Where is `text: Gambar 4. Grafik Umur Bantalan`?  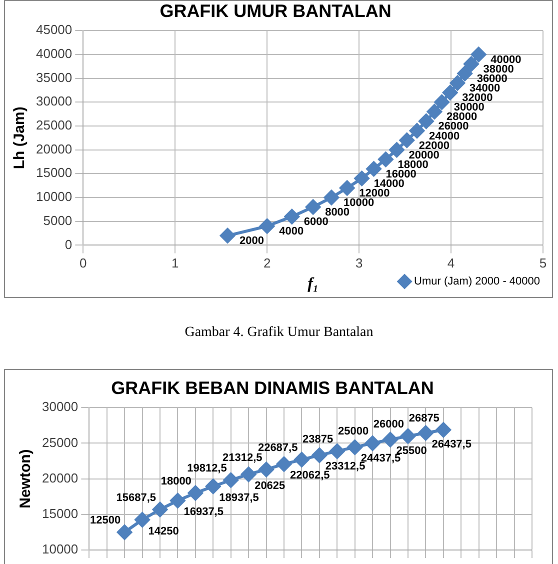
text: Gambar 4. Grafik Umur Bantalan is located at coordinates (279, 333).